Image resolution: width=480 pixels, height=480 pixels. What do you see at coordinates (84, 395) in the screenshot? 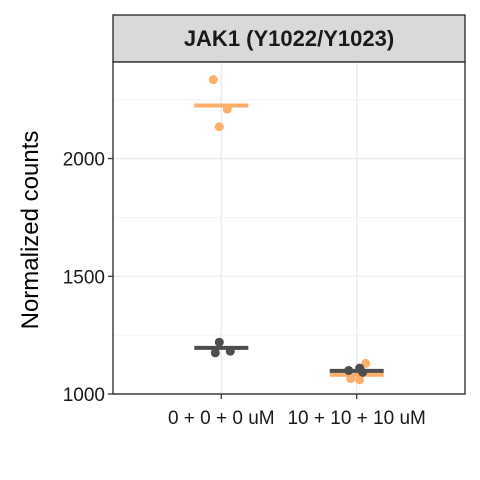
I see `y-tick-label: 1000` at bounding box center [84, 395].